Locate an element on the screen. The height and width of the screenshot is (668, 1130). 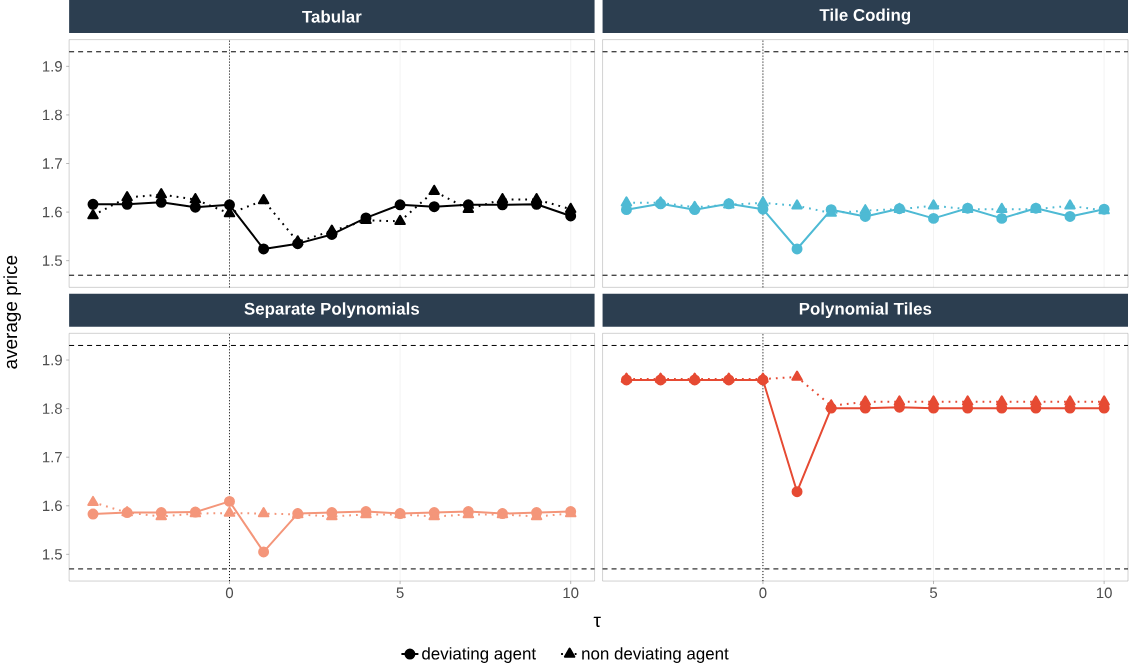
legend-label: deviating agent is located at coordinates (479, 655).